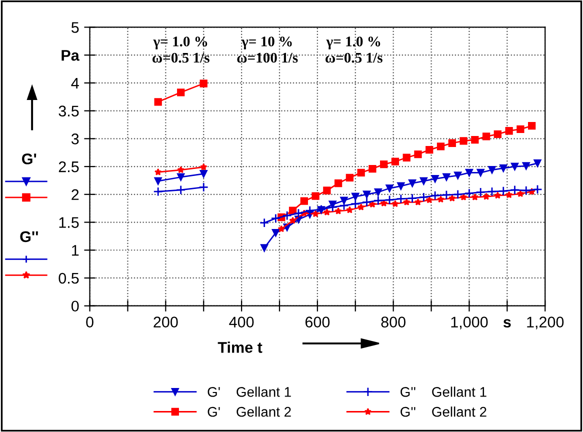 Image resolution: width=583 pixels, height=432 pixels. I want to click on y-tick-label: 4, so click(75, 83).